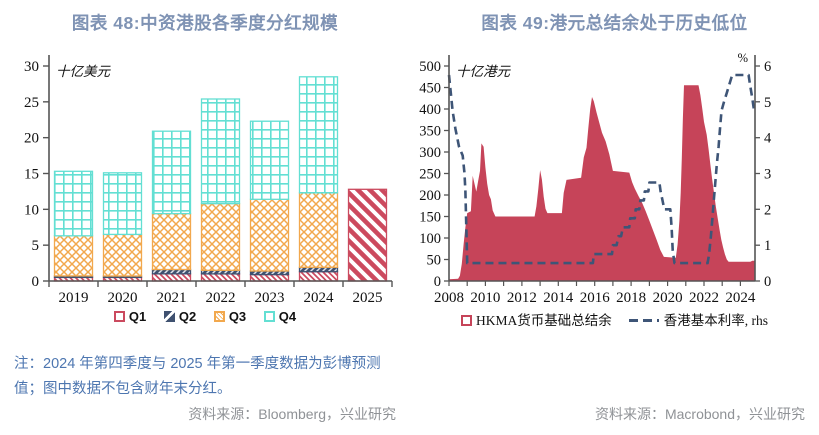 The image size is (819, 435). Describe the element at coordinates (466, 320) in the screenshot. I see `aggregate-balance-swatch-icon` at that location.